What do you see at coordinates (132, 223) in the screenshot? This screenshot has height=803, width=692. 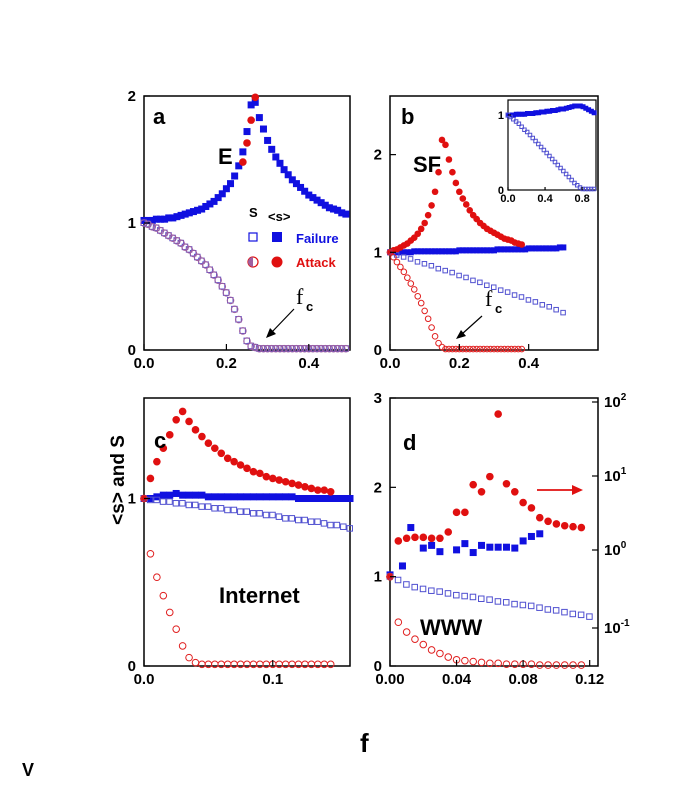 I see `panel-a-y-tick-label: 1` at bounding box center [132, 223].